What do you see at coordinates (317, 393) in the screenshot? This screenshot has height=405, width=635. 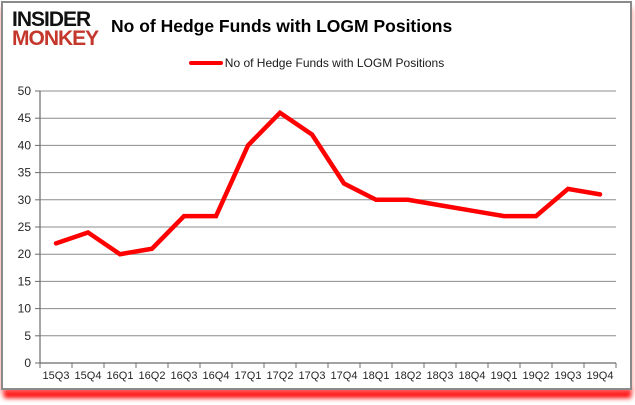 I see `red-glow-border` at bounding box center [317, 393].